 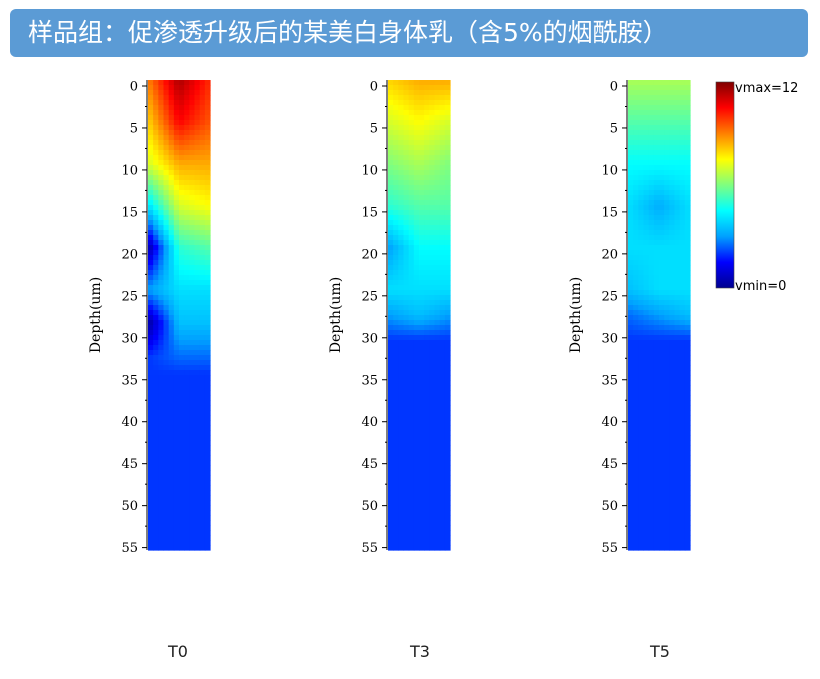 I want to click on panel-label-t0: T0, so click(x=178, y=651).